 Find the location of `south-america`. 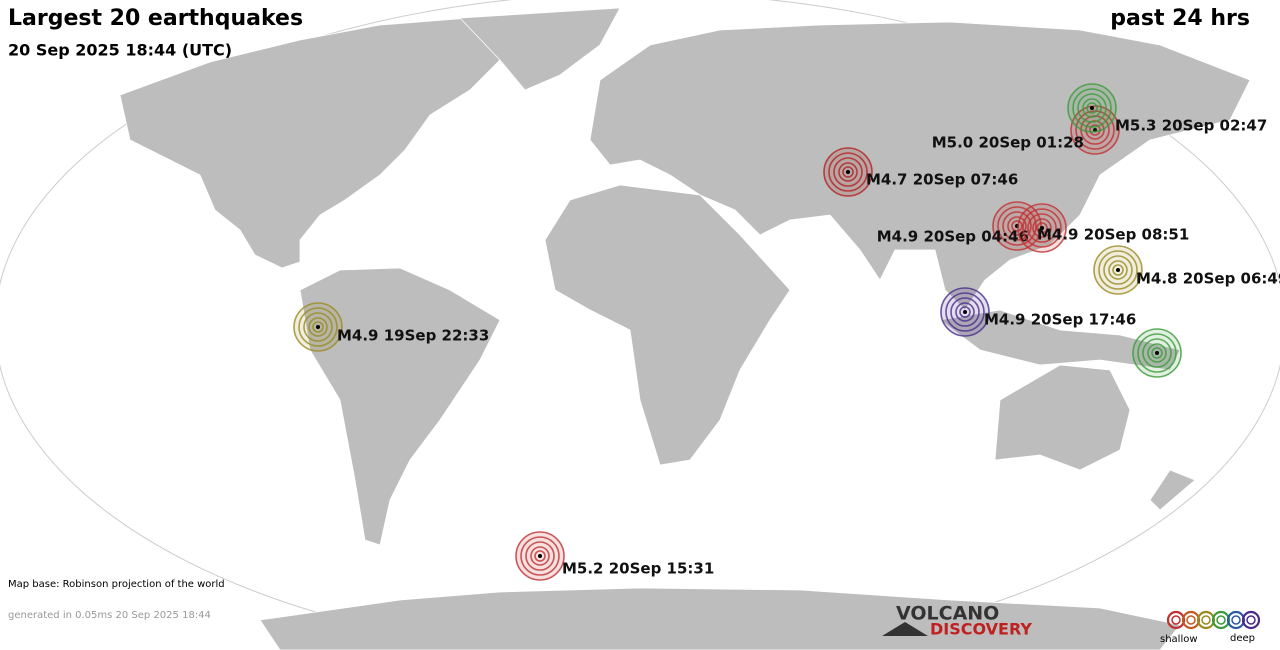

south-america is located at coordinates (400, 406).